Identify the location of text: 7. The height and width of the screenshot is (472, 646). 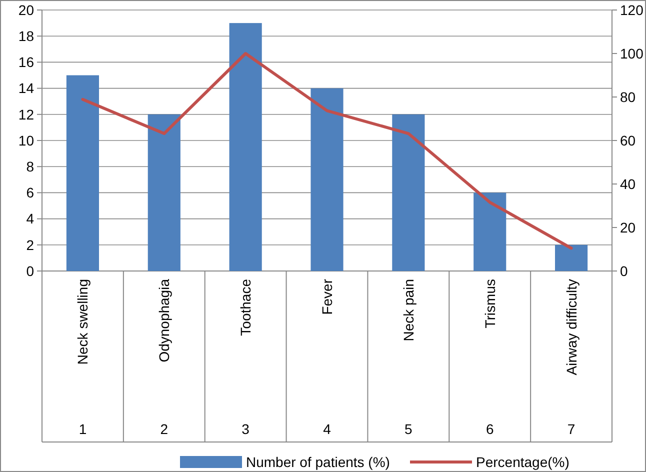
(571, 429).